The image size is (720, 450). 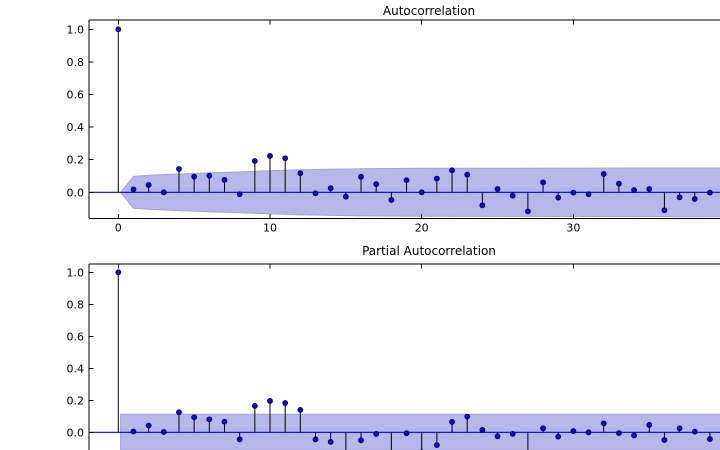 What do you see at coordinates (573, 228) in the screenshot?
I see `acf-xtick-label: 30` at bounding box center [573, 228].